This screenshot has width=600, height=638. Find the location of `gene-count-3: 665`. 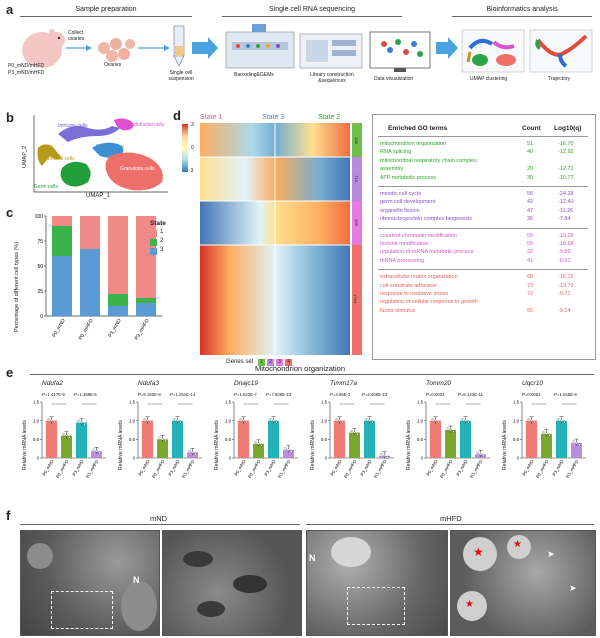

gene-count-3: 665 is located at coordinates (356, 222).